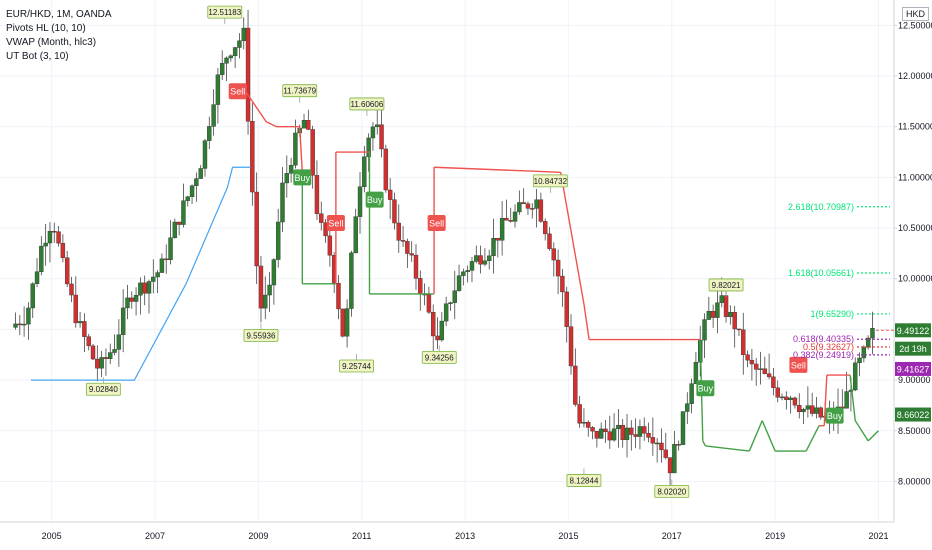 Image resolution: width=932 pixels, height=550 pixels. I want to click on pivot-label: 9.55936, so click(261, 332).